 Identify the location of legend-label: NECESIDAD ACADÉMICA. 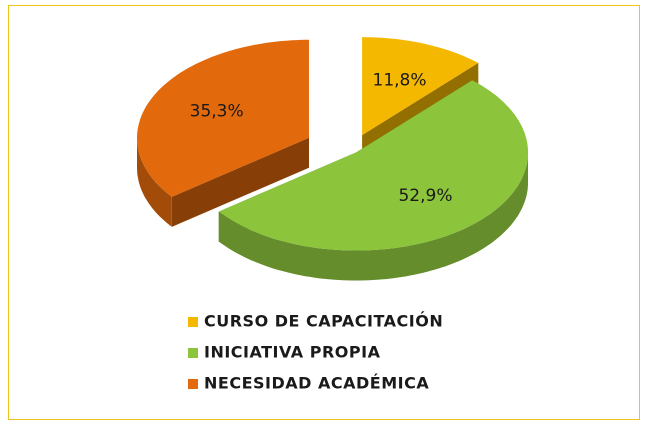
(316, 383).